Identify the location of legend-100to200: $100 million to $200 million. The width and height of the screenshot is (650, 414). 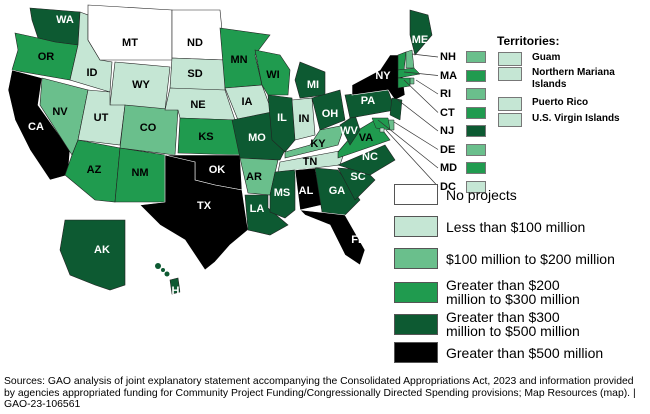
(504, 258).